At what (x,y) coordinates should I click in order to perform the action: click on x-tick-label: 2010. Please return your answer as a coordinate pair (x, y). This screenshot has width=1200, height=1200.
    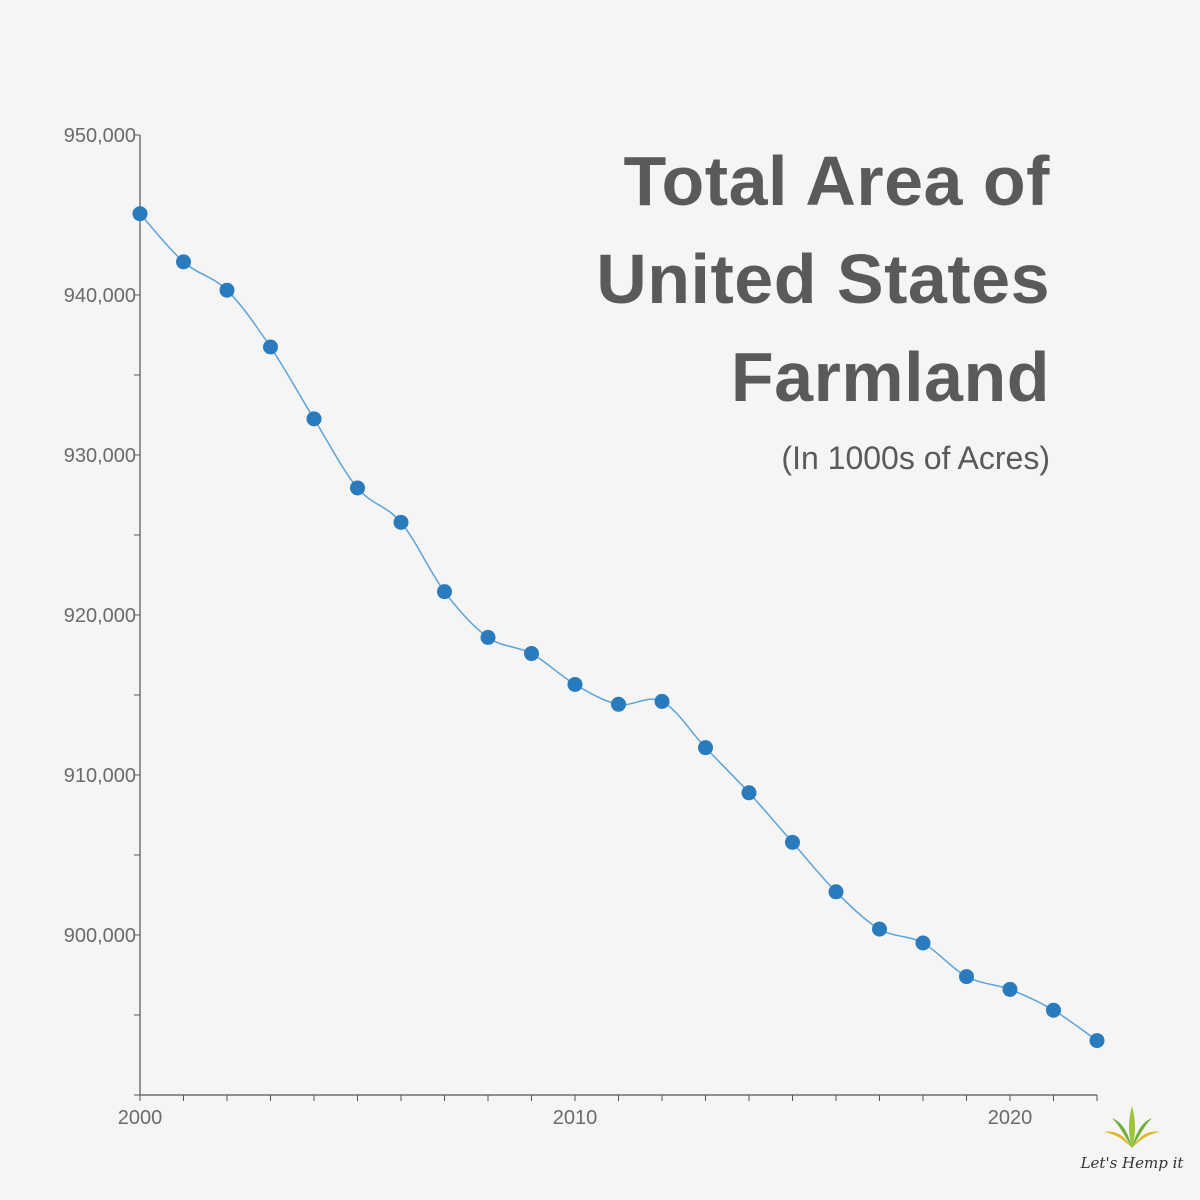
    Looking at the image, I should click on (575, 1118).